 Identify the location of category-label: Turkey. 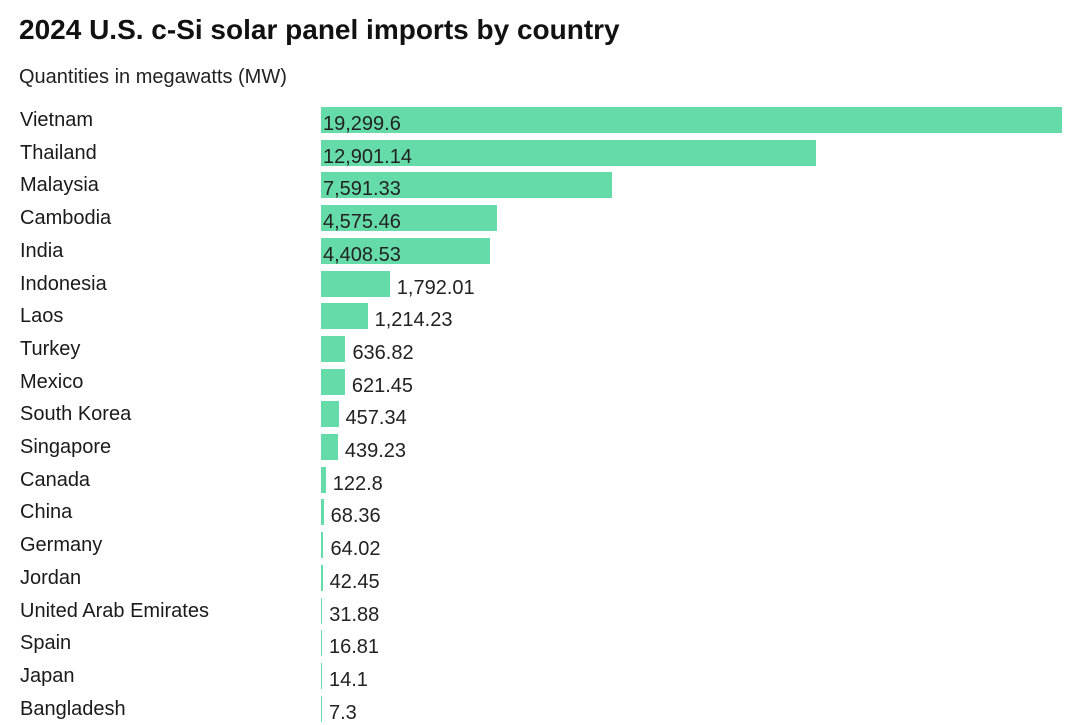
(50, 348).